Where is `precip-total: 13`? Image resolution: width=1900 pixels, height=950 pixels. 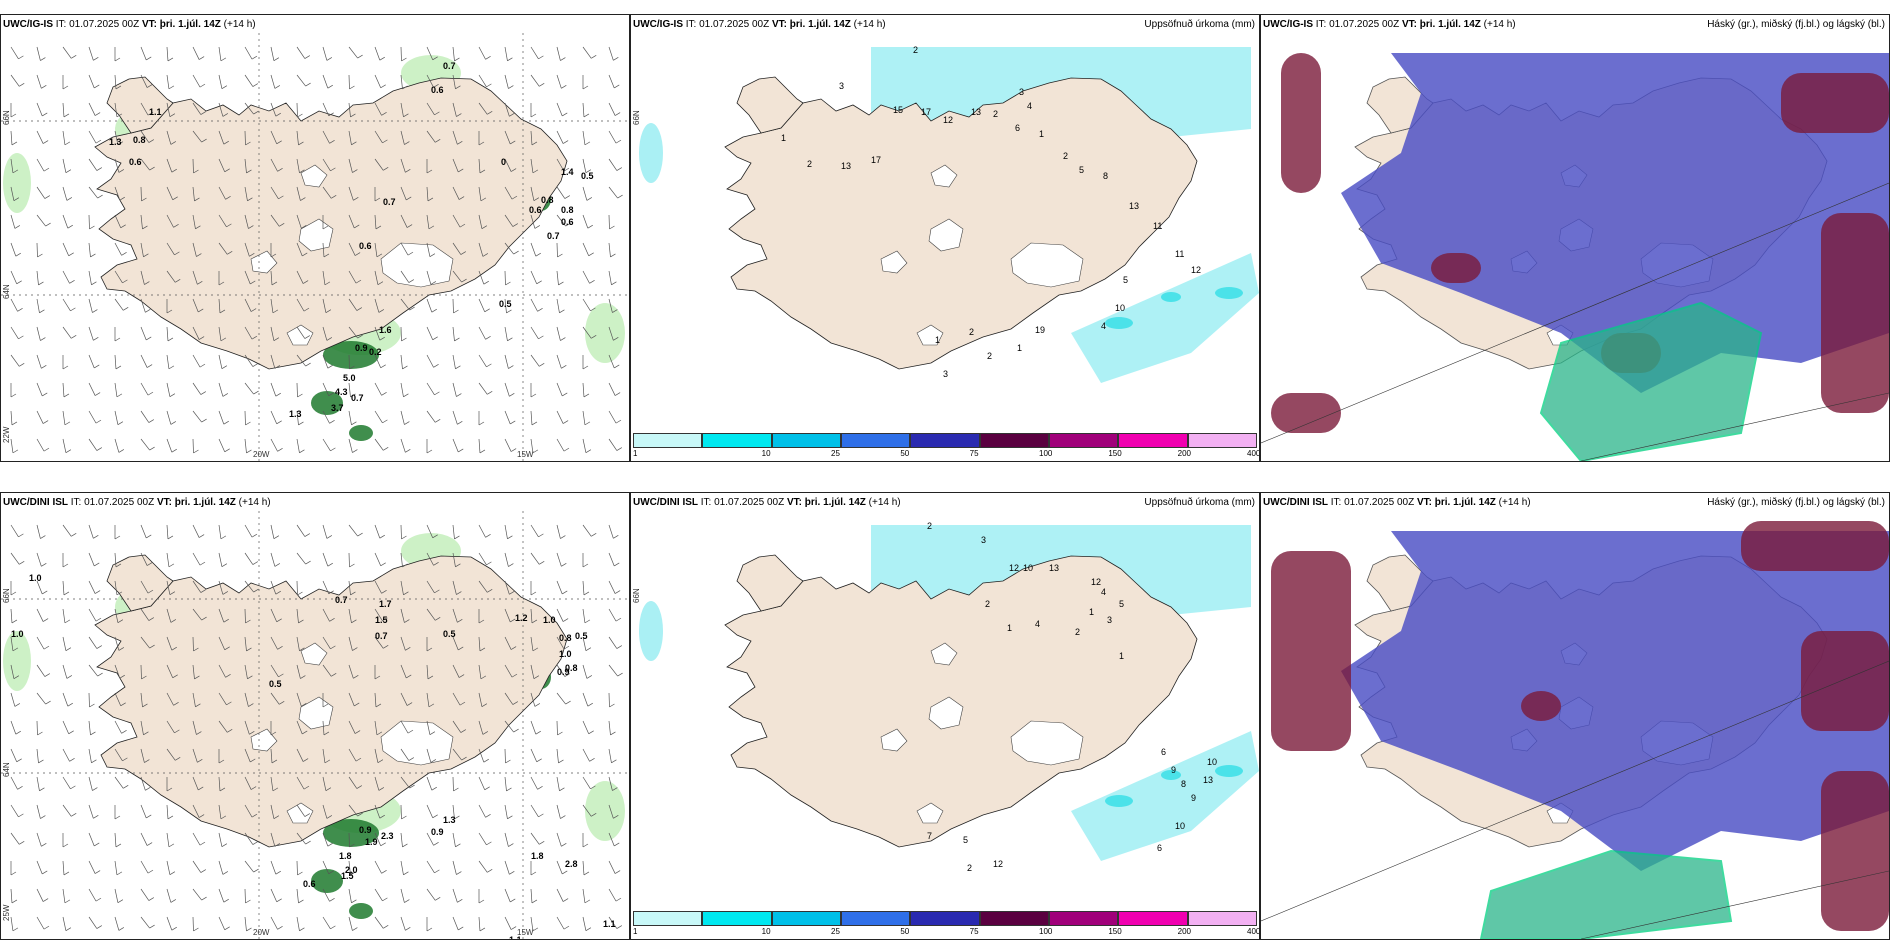
precip-total: 13 is located at coordinates (1134, 206).